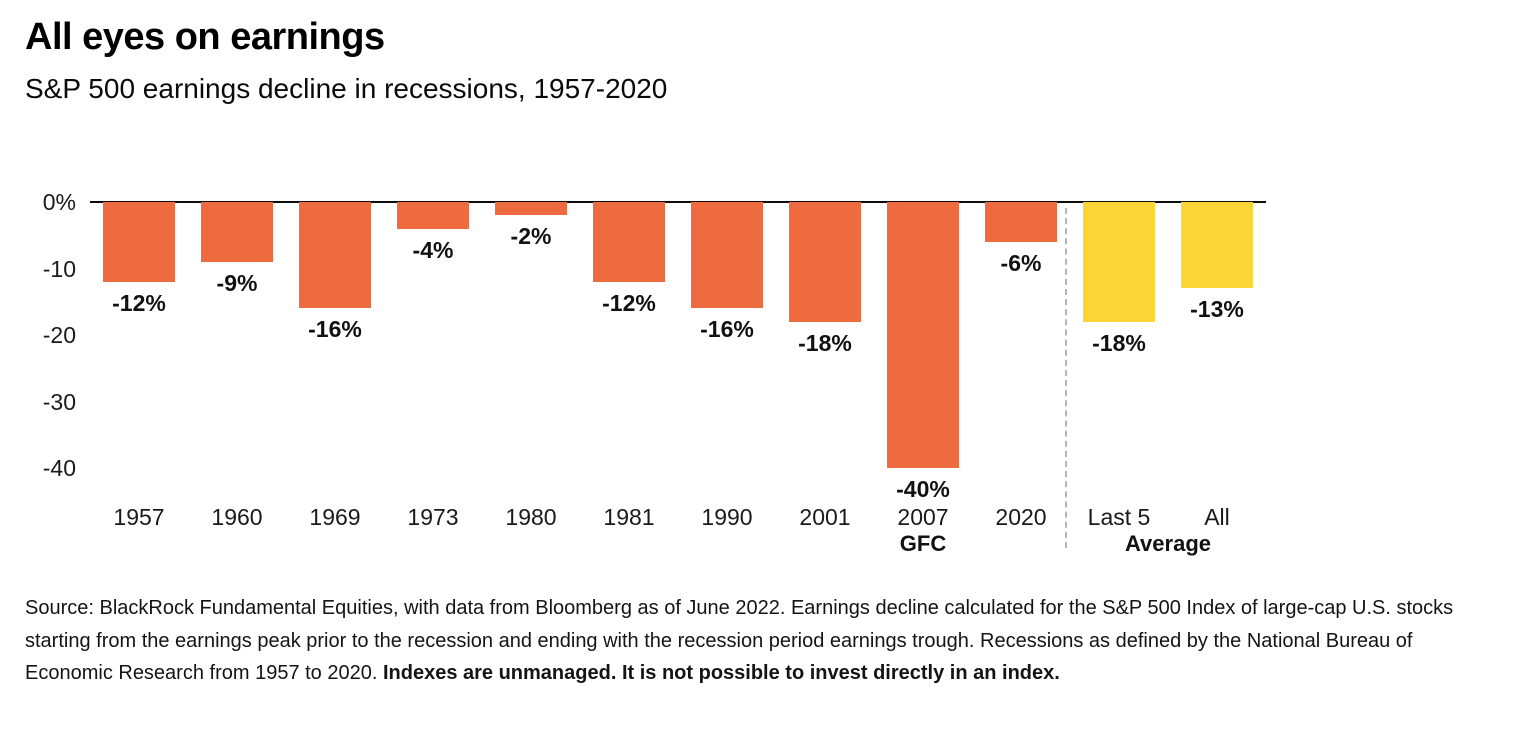 Image resolution: width=1520 pixels, height=738 pixels. I want to click on y-tick-label: -20, so click(59, 335).